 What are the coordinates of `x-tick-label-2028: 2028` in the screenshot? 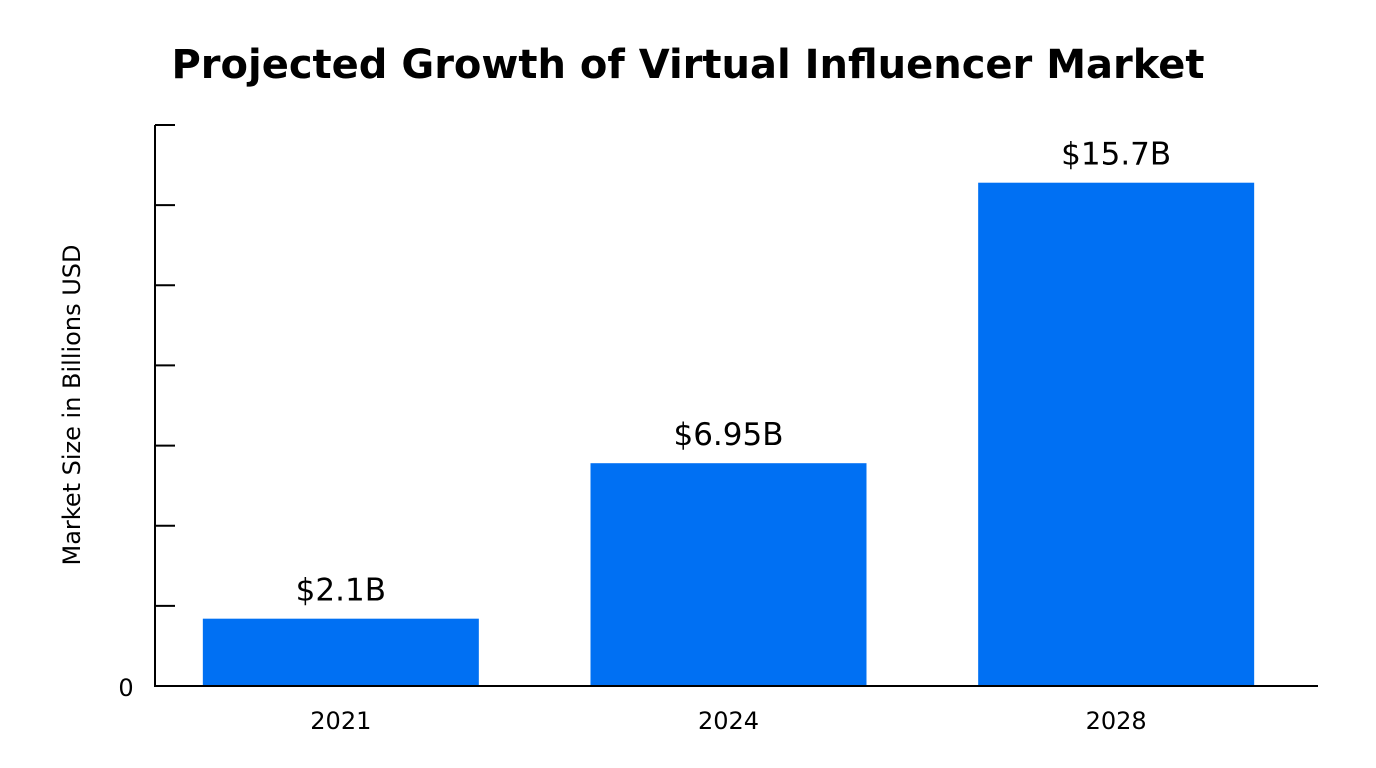 It's located at (1116, 721).